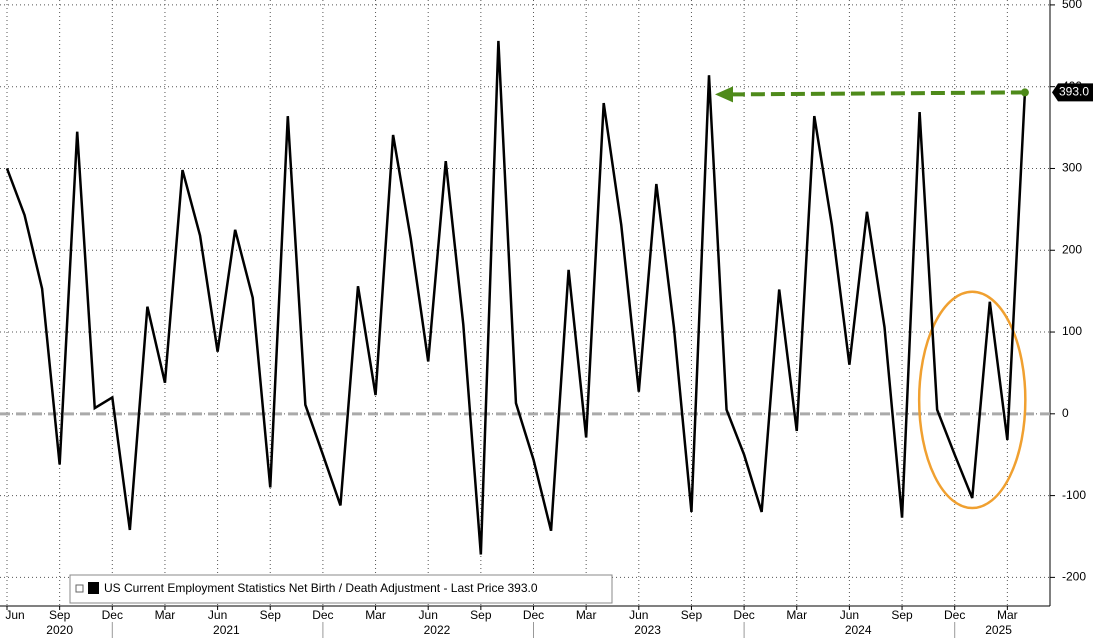  What do you see at coordinates (1072, 331) in the screenshot?
I see `y-tick-label: 100` at bounding box center [1072, 331].